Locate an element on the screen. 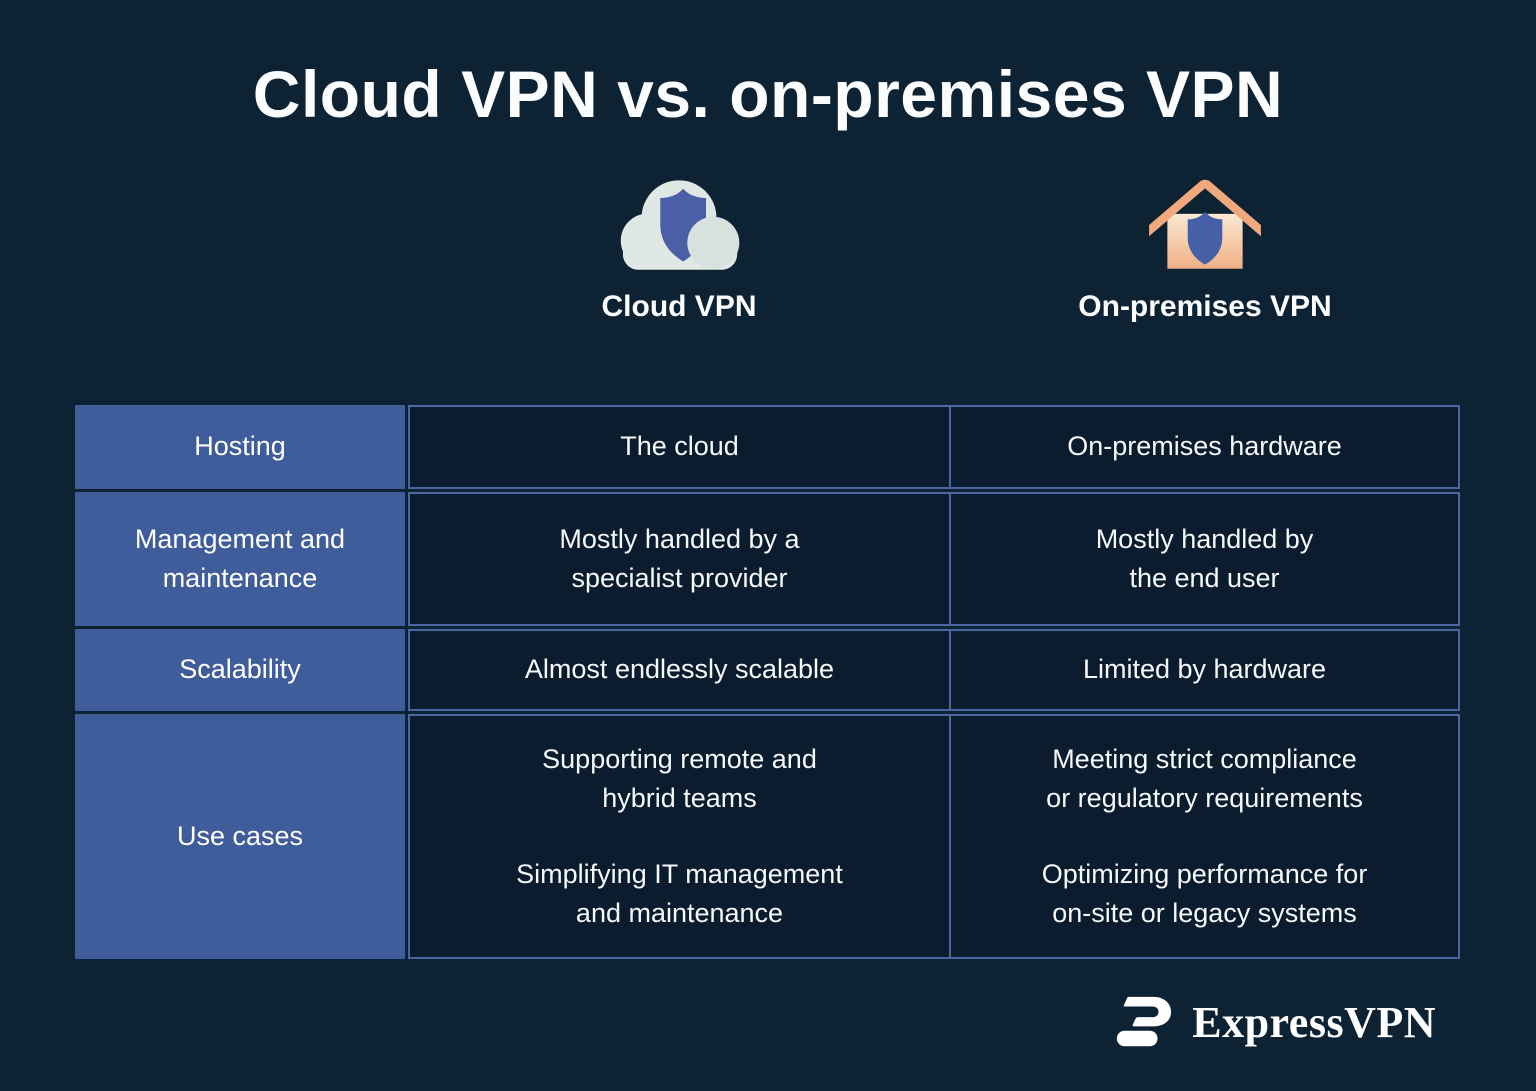  management-onprem-cell: Mostly handled by the end user is located at coordinates (1205, 559).